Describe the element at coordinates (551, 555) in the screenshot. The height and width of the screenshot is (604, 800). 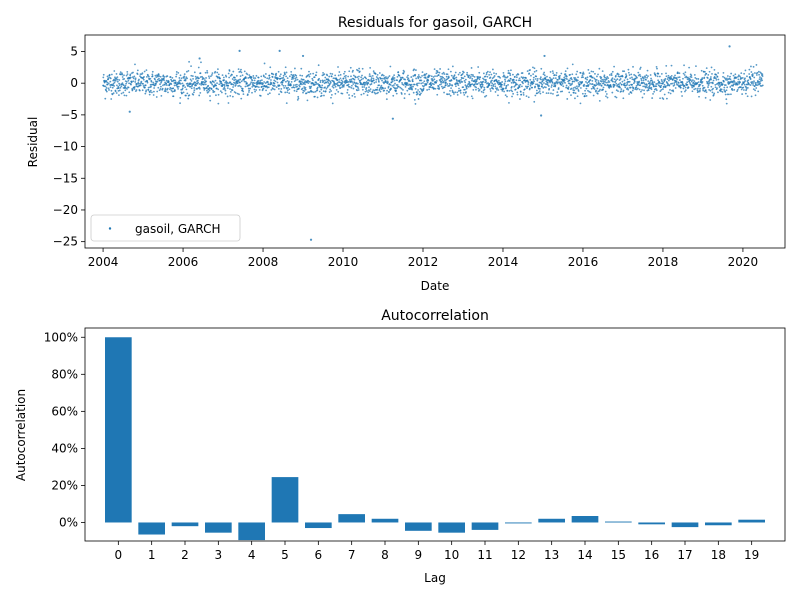
I see `x-tick-label: 13` at that location.